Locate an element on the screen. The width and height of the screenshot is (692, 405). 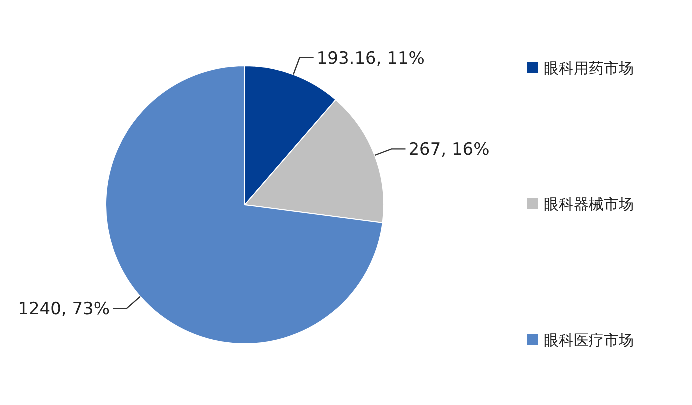
data-label: 267, 16% is located at coordinates (449, 150).